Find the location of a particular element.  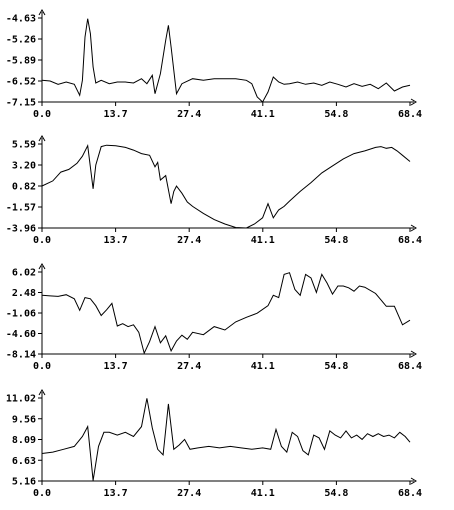

y-tick-label: -1.57 is located at coordinates (21, 208).